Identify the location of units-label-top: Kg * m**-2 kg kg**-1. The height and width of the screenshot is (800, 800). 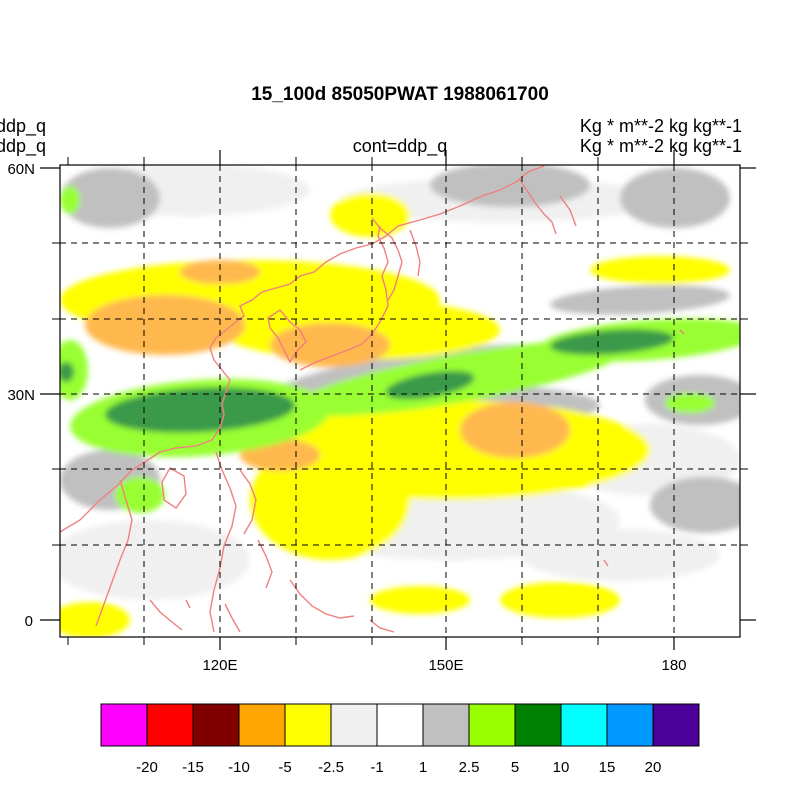
(660, 126).